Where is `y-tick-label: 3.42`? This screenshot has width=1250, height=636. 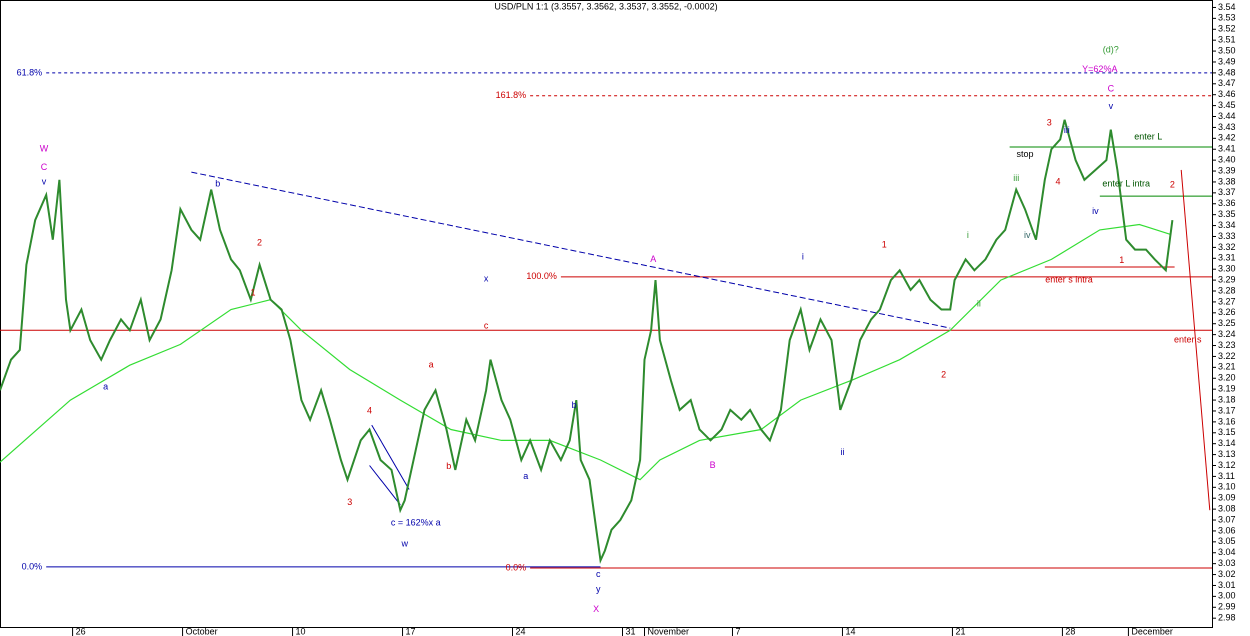
y-tick-label: 3.42 is located at coordinates (1227, 138).